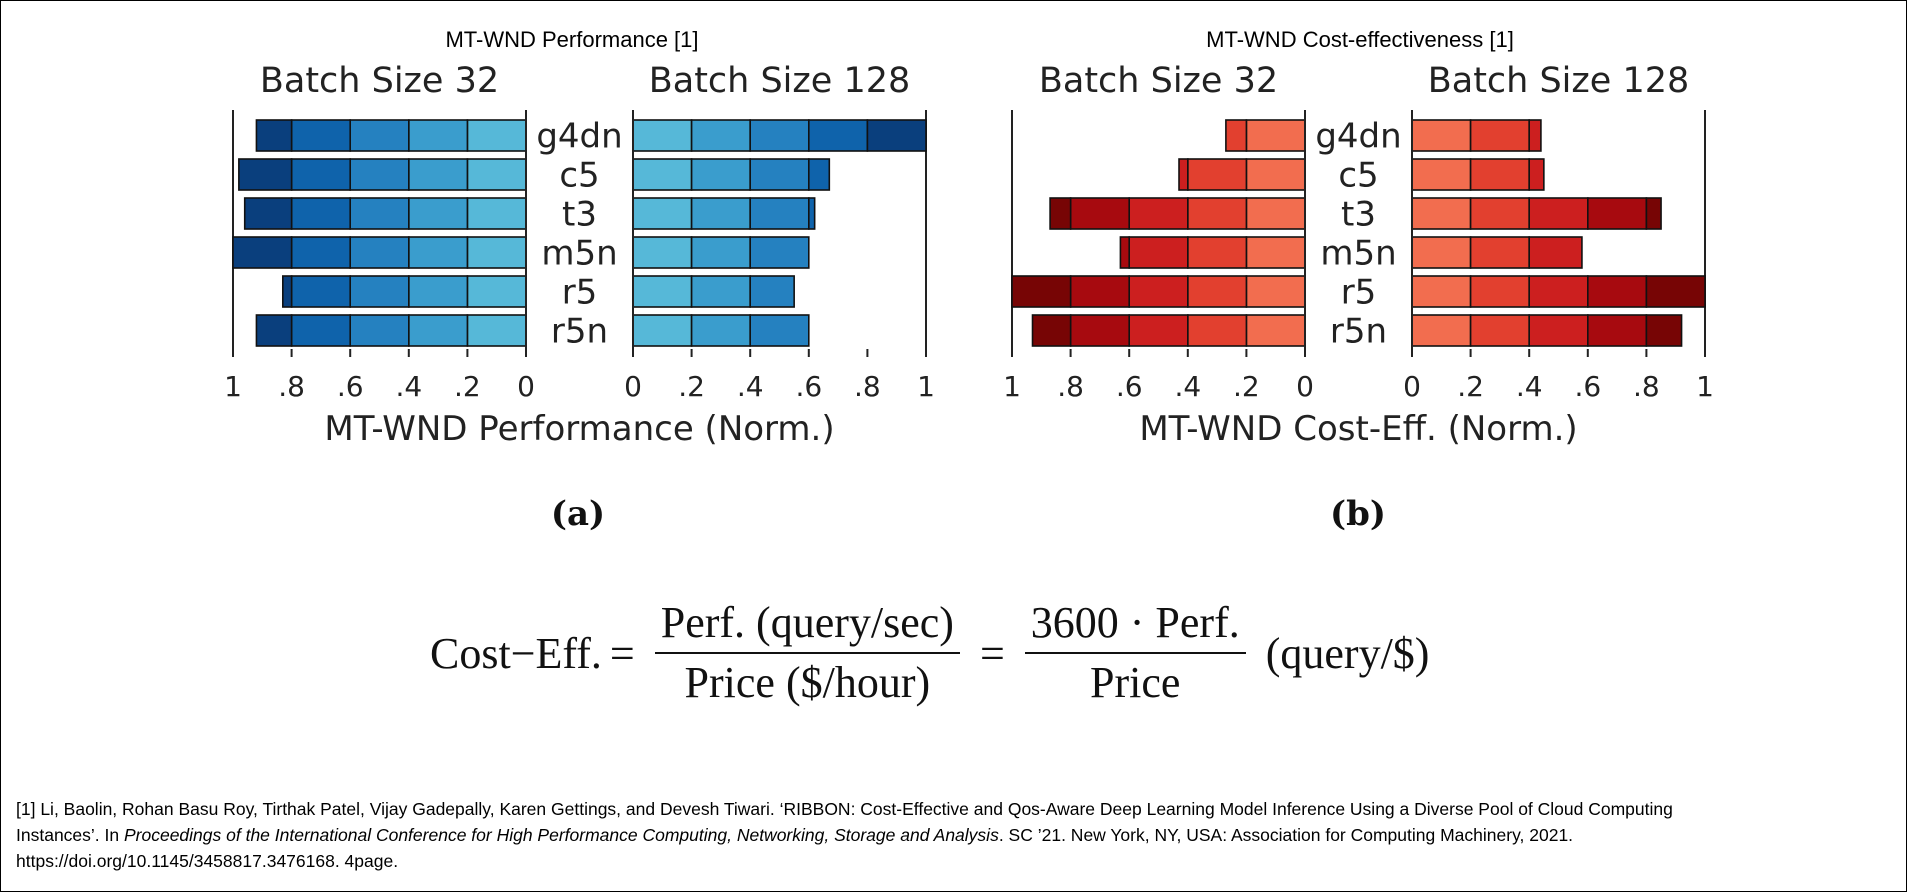 The height and width of the screenshot is (894, 1909). Describe the element at coordinates (779, 135) in the screenshot. I see `perf-bar-right-g4dn-seg3` at that location.